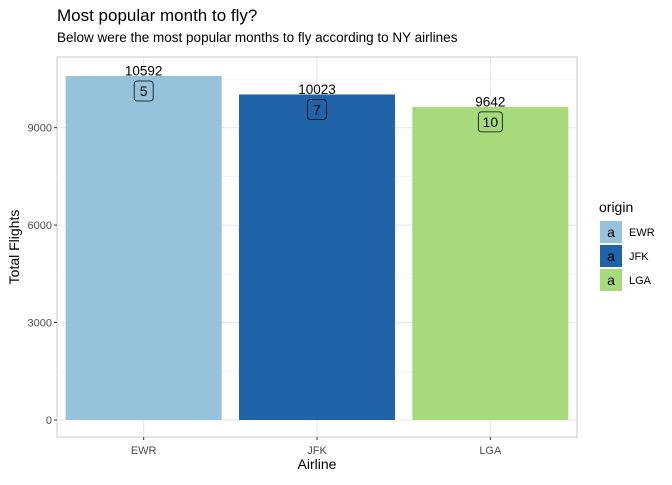  I want to click on x-tick-label: LGA, so click(490, 451).